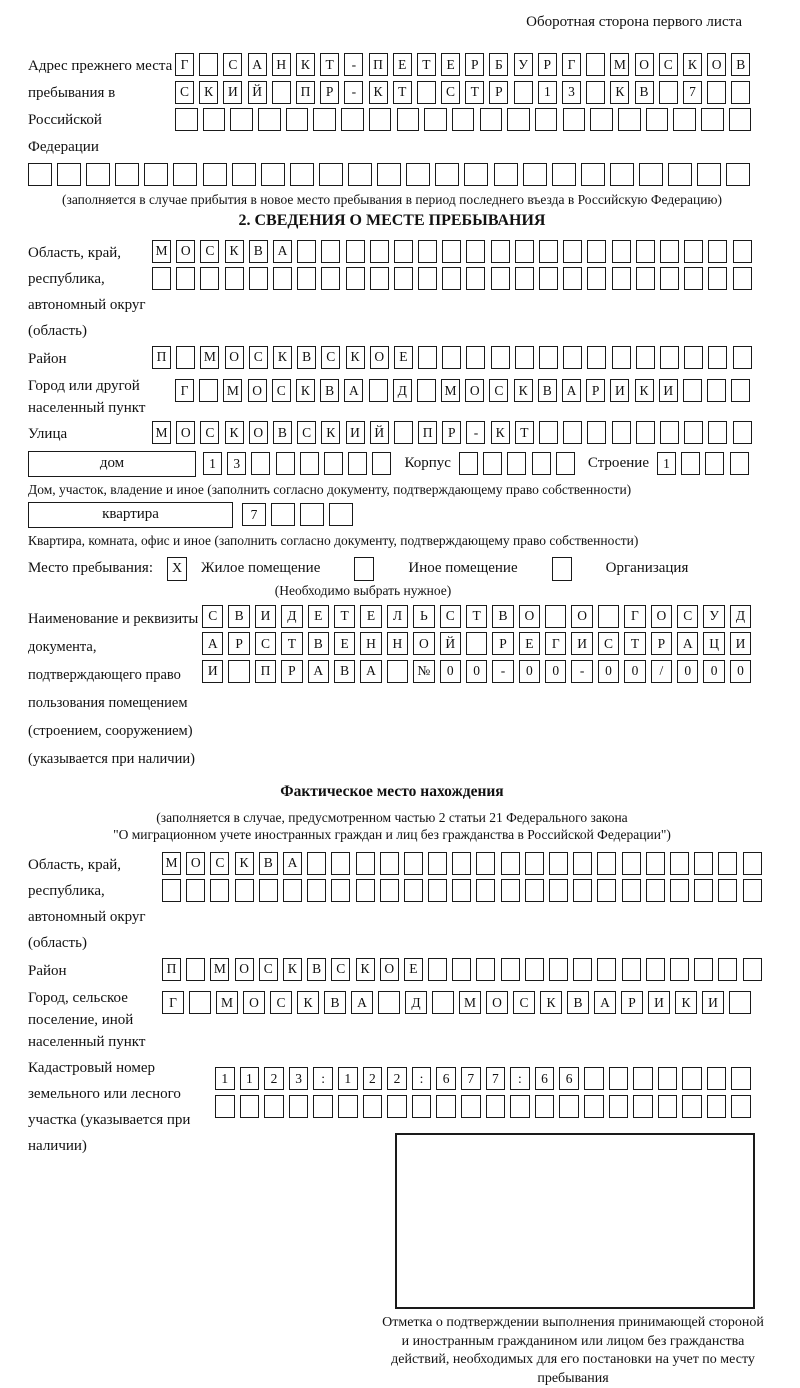 This screenshot has height=1388, width=800. What do you see at coordinates (112, 463) in the screenshot?
I see `house-type-box: дом` at bounding box center [112, 463].